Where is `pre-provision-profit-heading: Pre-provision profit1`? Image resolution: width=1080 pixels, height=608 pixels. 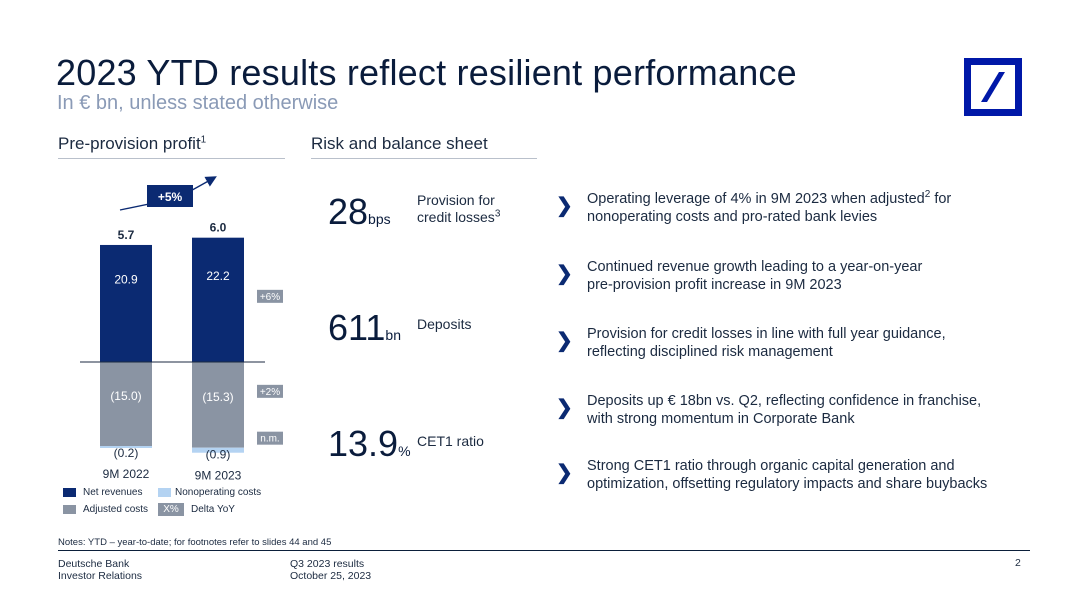
pre-provision-profit-heading: Pre-provision profit1 is located at coordinates (132, 144).